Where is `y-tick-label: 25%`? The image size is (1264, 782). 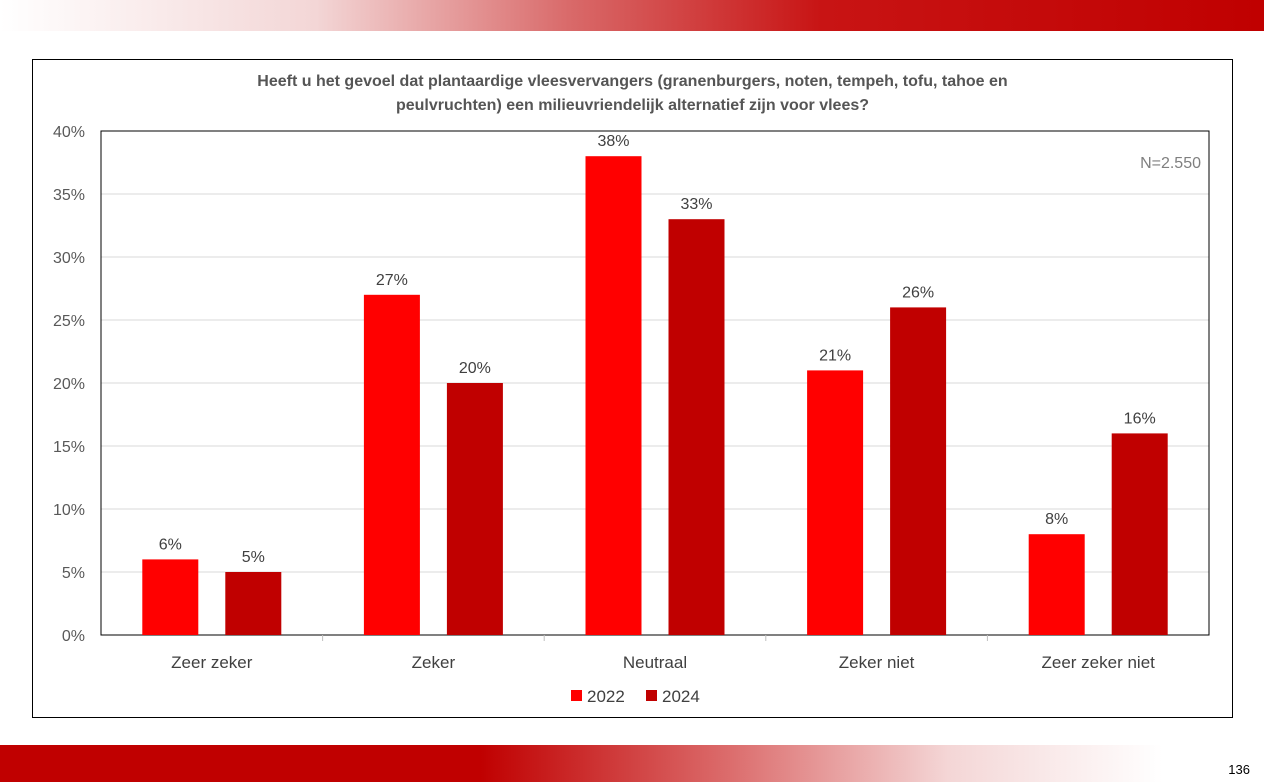 y-tick-label: 25% is located at coordinates (69, 321).